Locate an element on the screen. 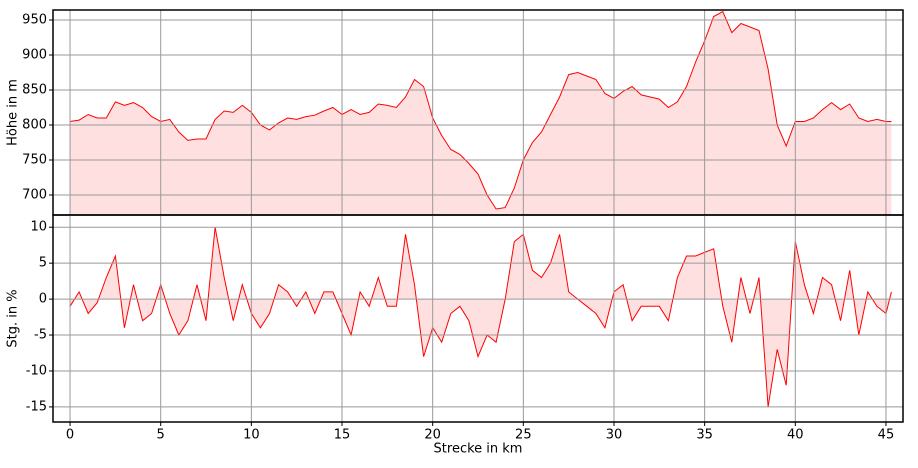 This screenshot has height=468, width=918. x-tick-label: 35 is located at coordinates (704, 435).